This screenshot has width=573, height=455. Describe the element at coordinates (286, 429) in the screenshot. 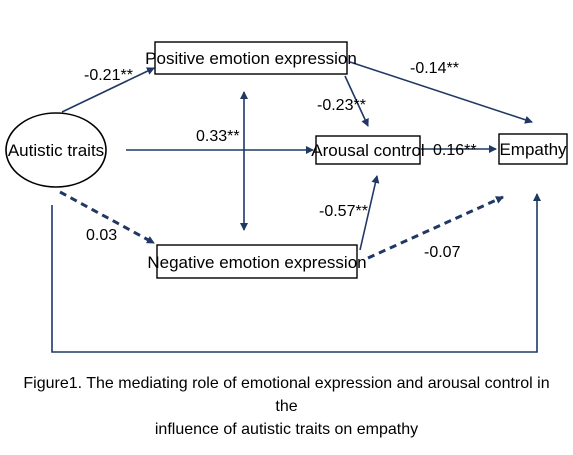

I see `caption-line-2: influence of autistic traits on empathy` at that location.